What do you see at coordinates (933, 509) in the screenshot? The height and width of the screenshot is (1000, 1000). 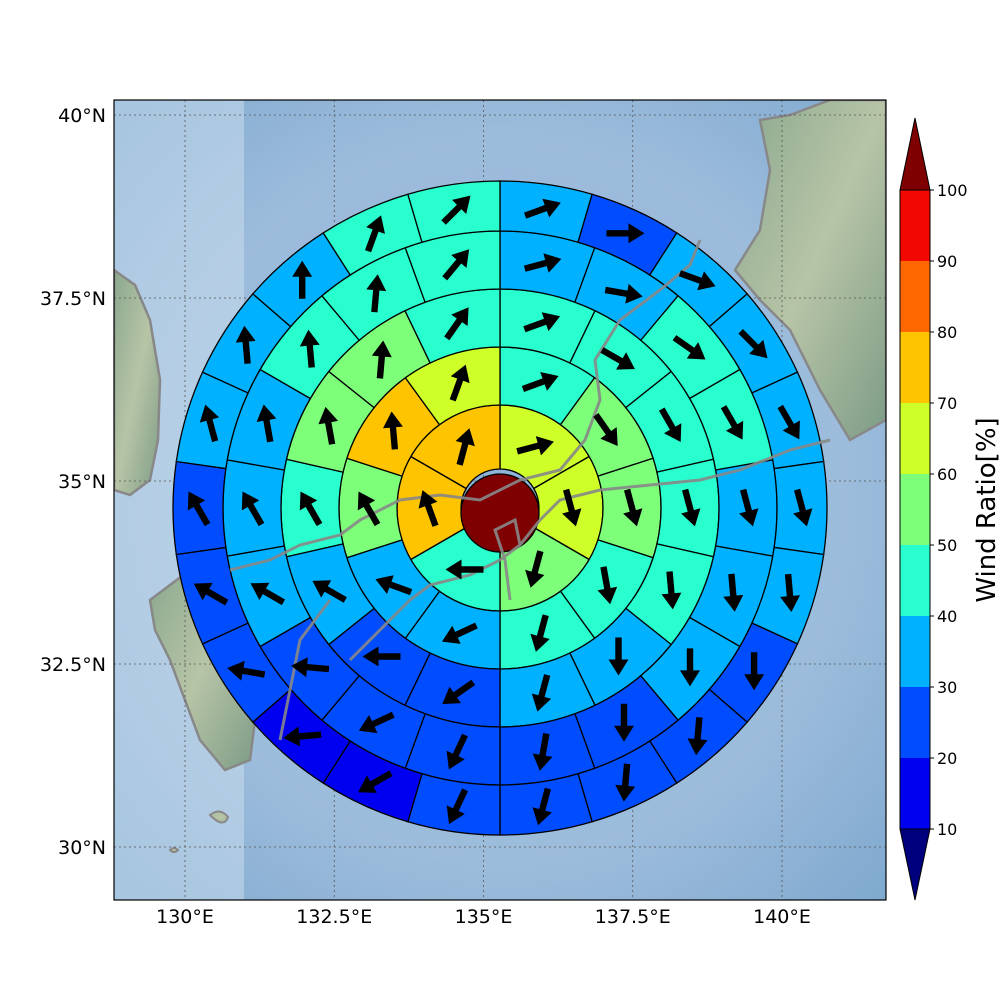 I see `colorbar: 10 20 30 40 50 60 70 80 90 100` at bounding box center [933, 509].